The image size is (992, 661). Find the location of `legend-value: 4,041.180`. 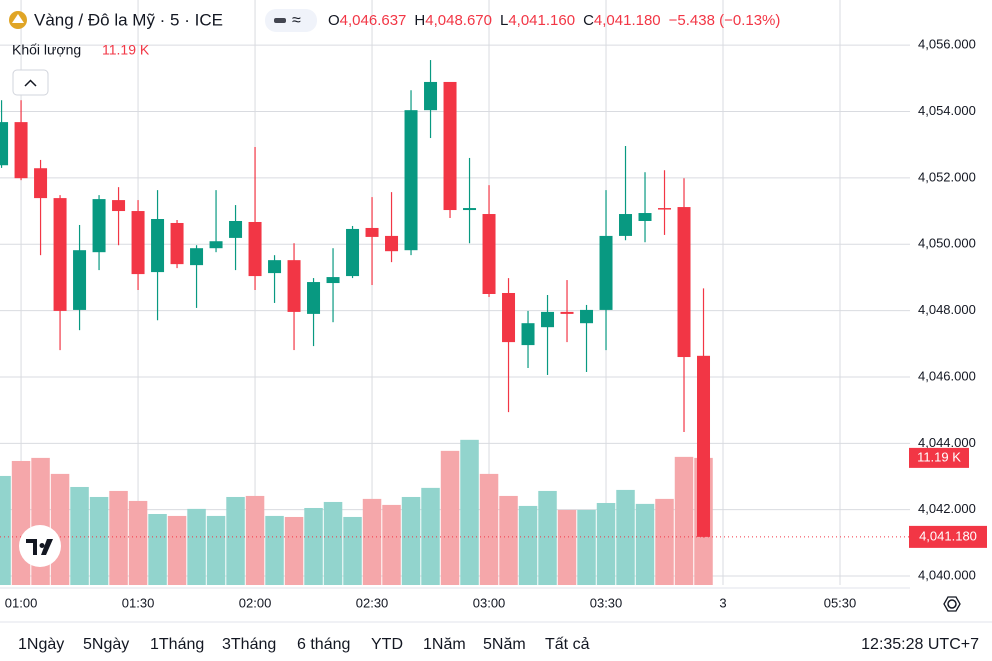

legend-value: 4,041.180 is located at coordinates (627, 20).